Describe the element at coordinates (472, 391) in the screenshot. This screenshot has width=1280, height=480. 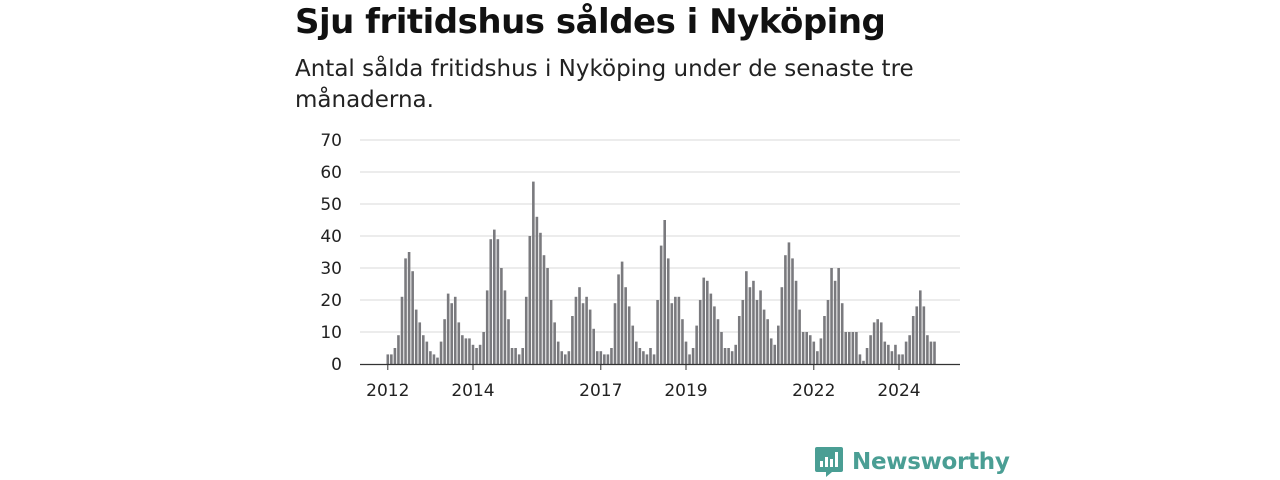
I see `x-tick-label: 2014` at that location.